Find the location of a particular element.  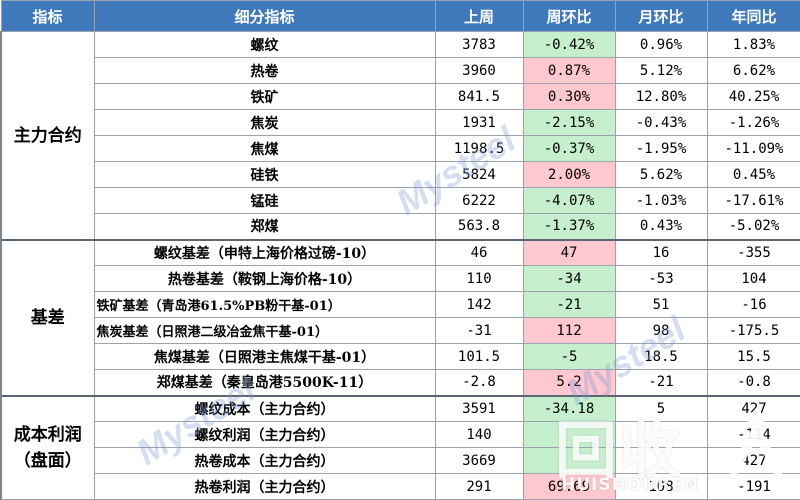

cell-yoy: -191 is located at coordinates (753, 486).